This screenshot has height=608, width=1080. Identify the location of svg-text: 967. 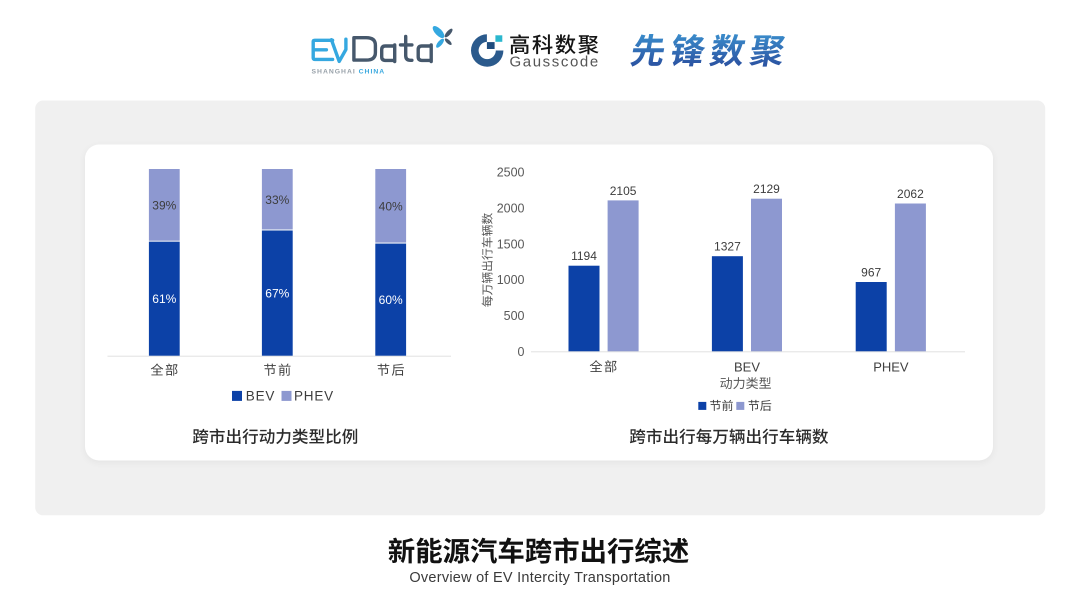
(871, 273).